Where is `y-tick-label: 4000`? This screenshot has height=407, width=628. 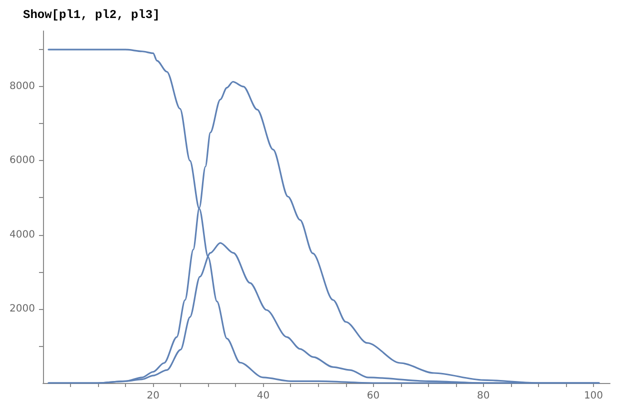
y-tick-label: 4000 is located at coordinates (22, 234).